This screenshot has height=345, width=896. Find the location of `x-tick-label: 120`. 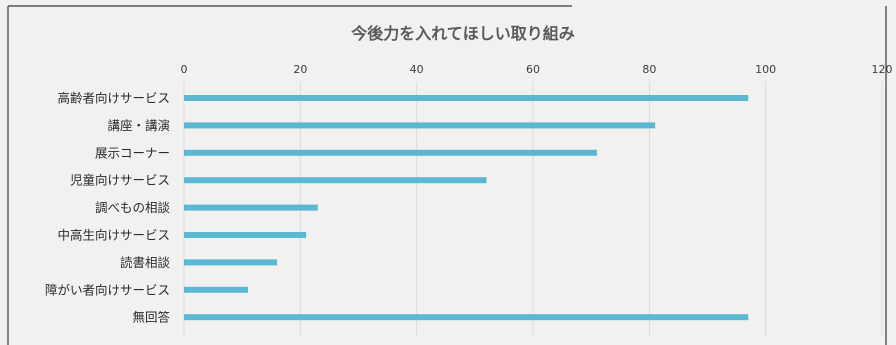

x-tick-label: 120 is located at coordinates (882, 69).